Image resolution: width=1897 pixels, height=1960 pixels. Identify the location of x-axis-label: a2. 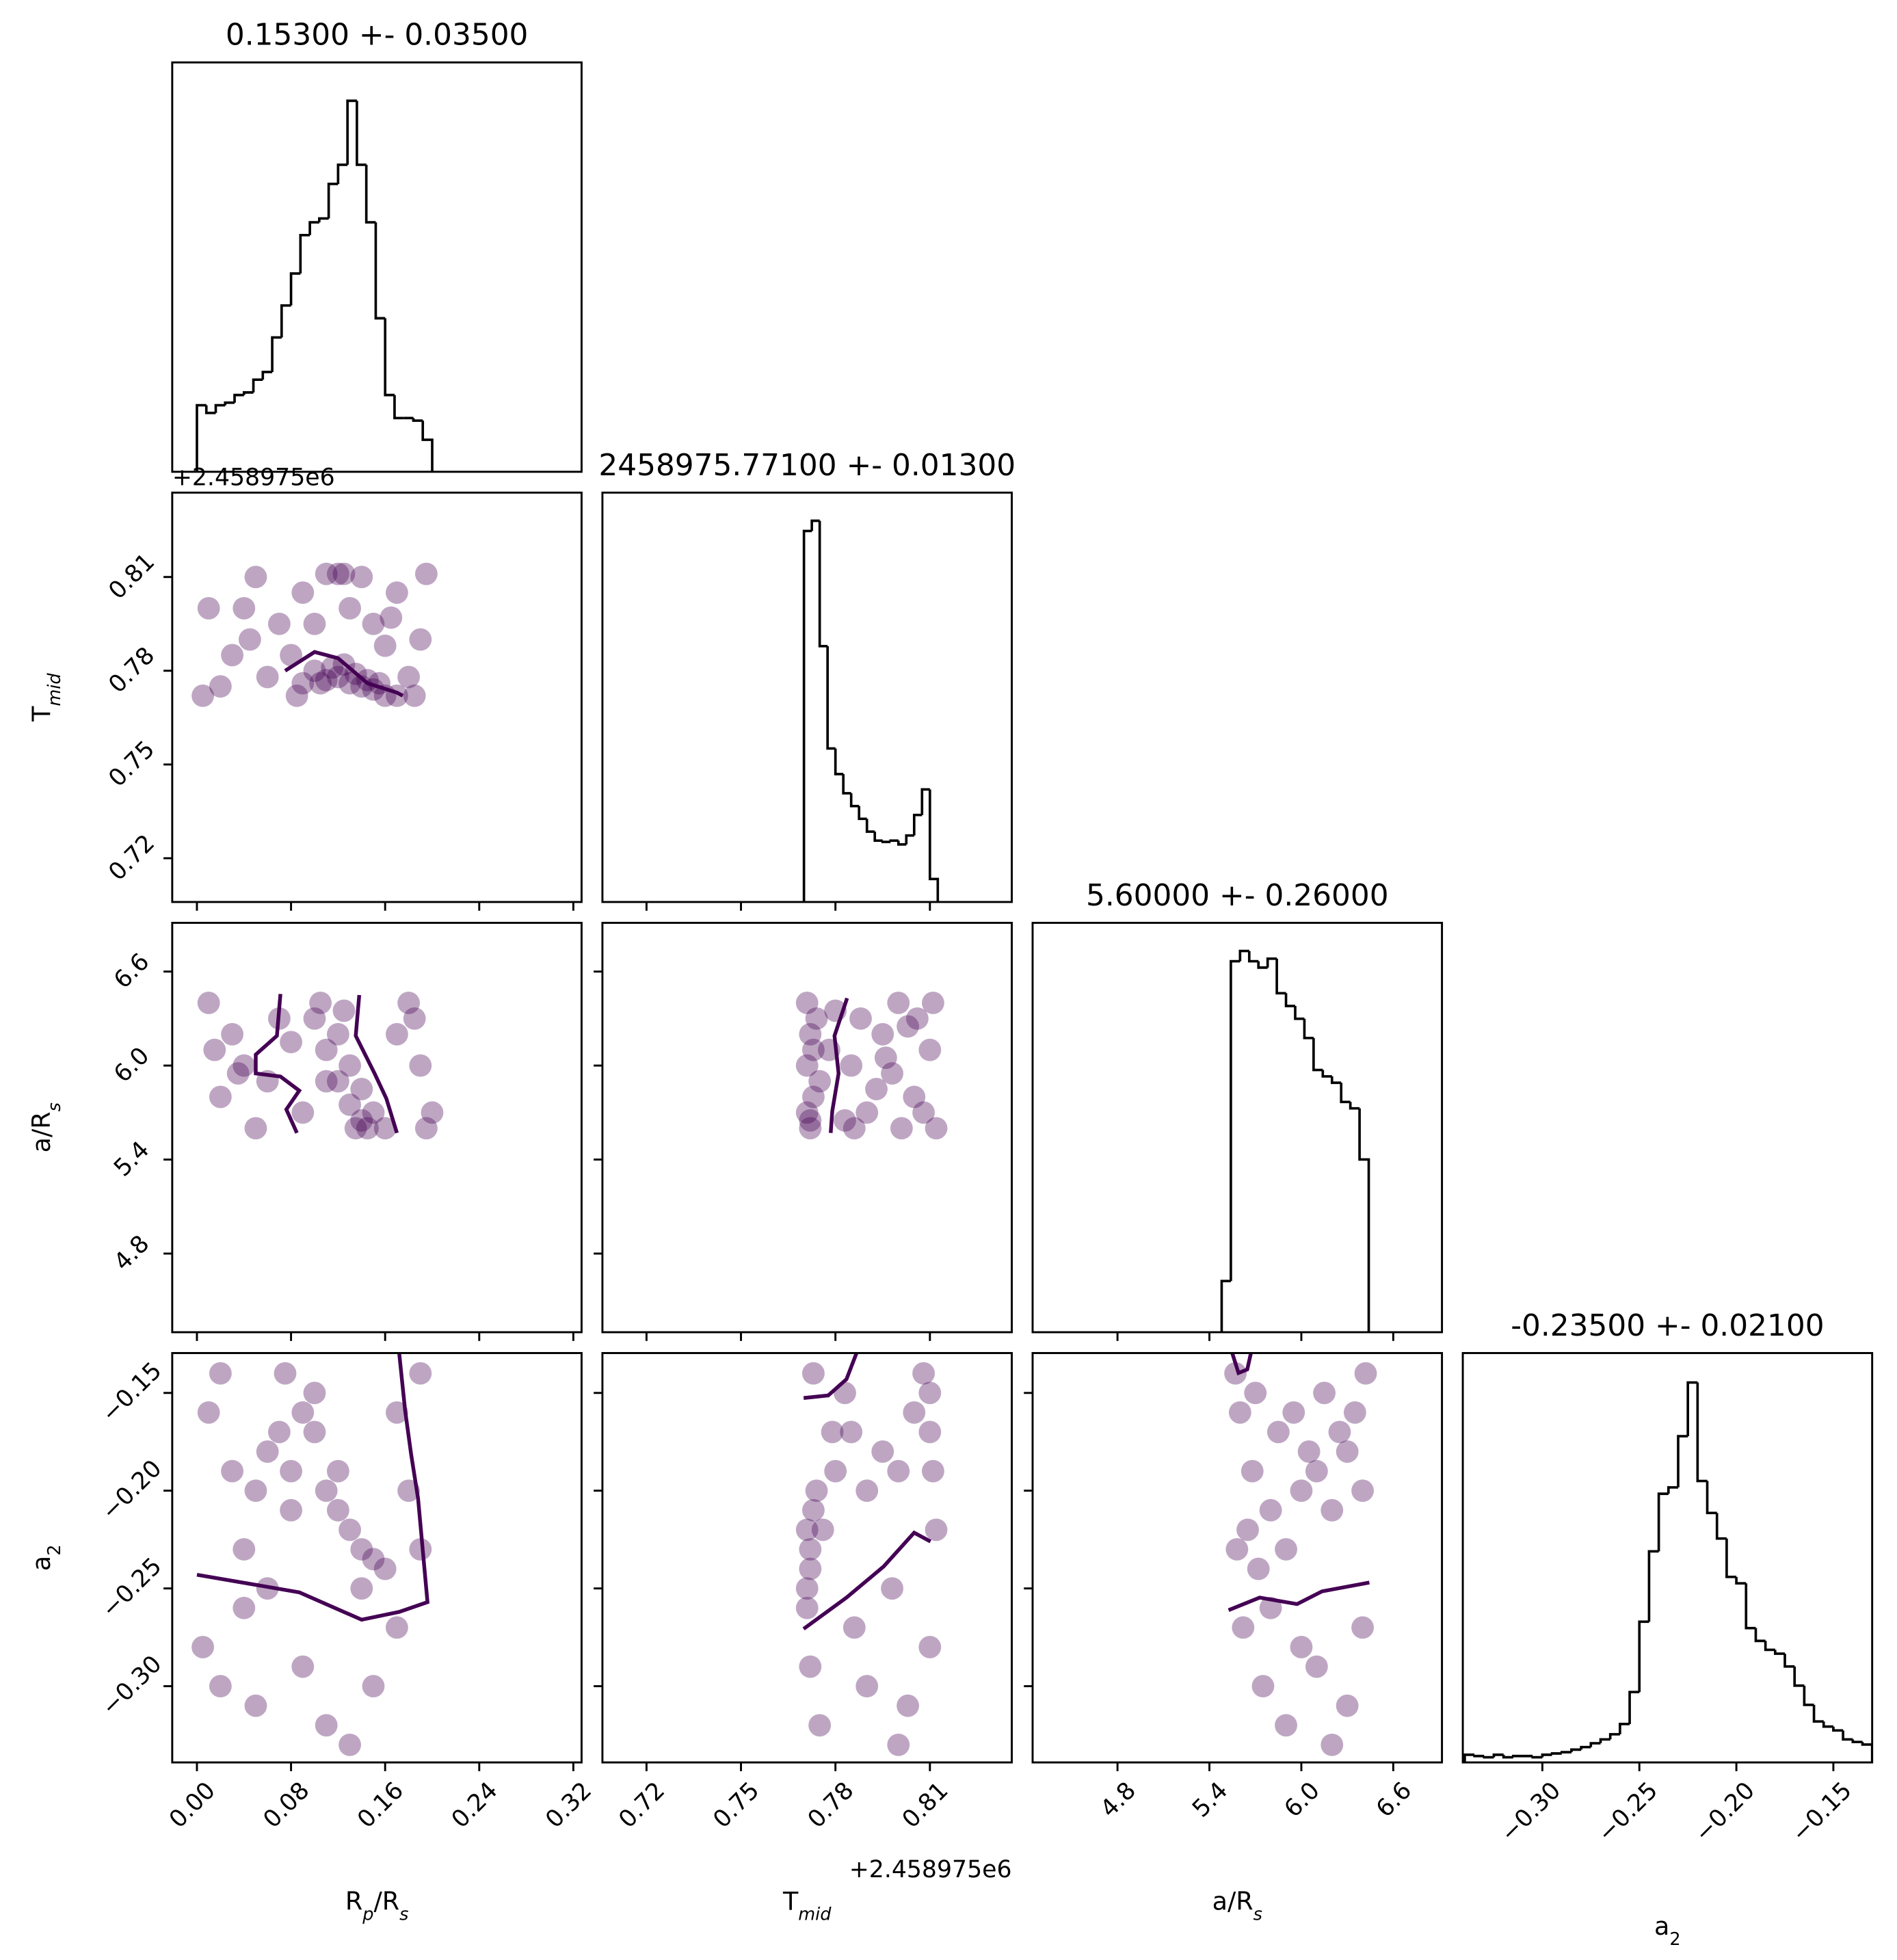
(1668, 1931).